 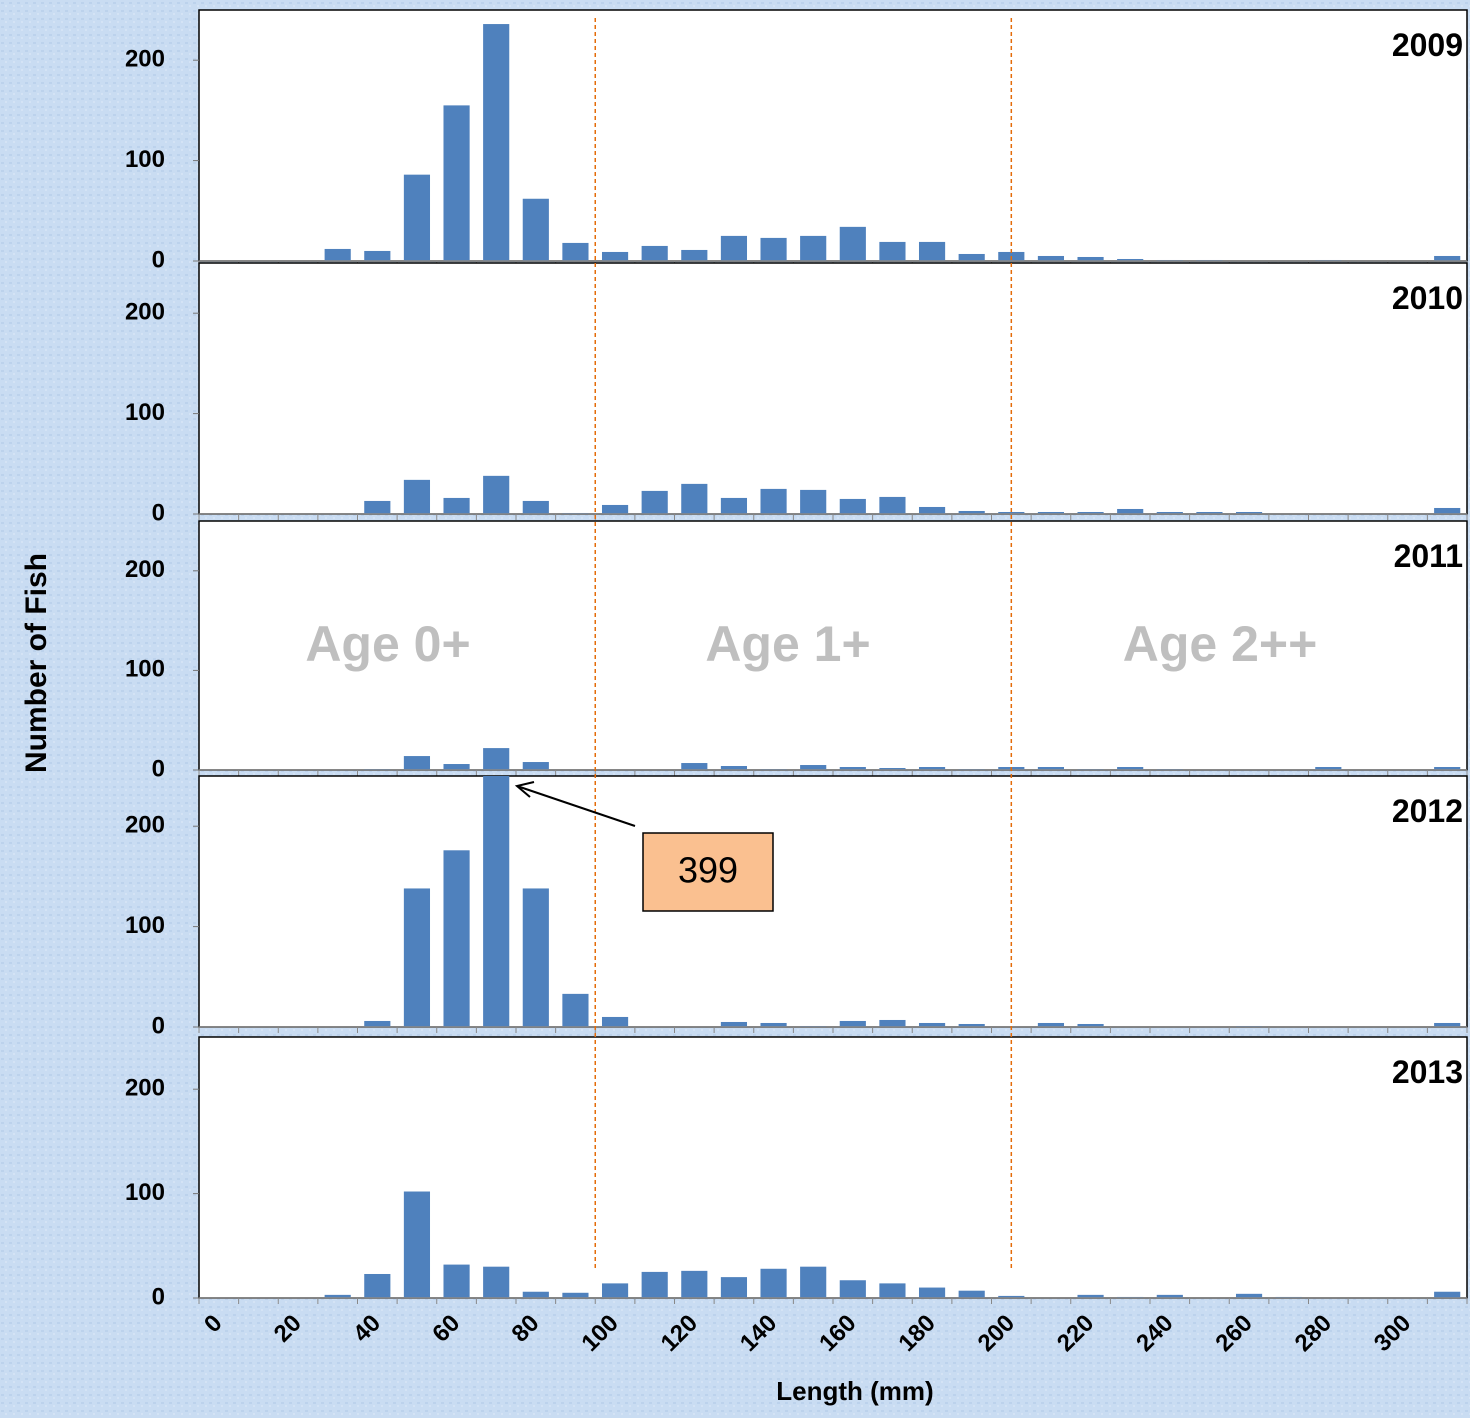 I want to click on age-label: Age 1+, so click(x=787, y=644).